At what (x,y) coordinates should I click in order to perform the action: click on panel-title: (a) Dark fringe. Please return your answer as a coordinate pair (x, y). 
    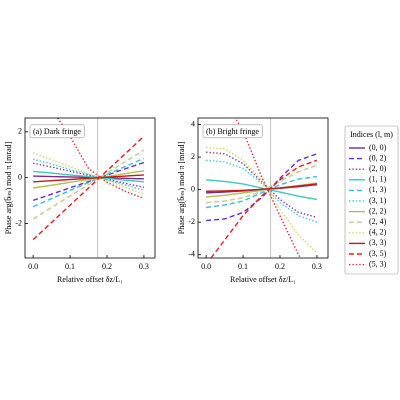
    Looking at the image, I should click on (57, 131).